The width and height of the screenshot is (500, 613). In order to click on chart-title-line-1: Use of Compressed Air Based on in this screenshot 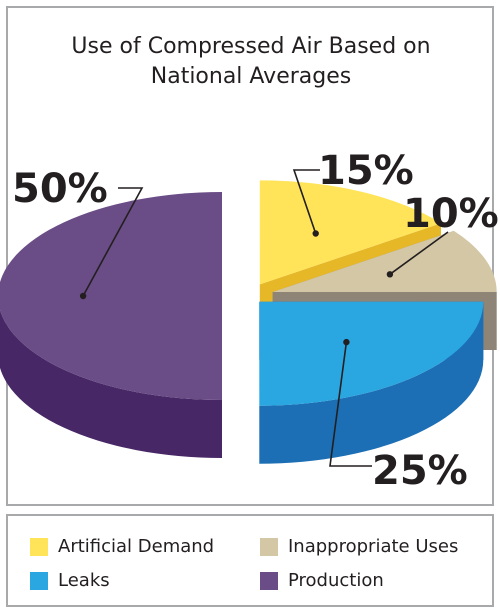, I will do `click(250, 46)`.